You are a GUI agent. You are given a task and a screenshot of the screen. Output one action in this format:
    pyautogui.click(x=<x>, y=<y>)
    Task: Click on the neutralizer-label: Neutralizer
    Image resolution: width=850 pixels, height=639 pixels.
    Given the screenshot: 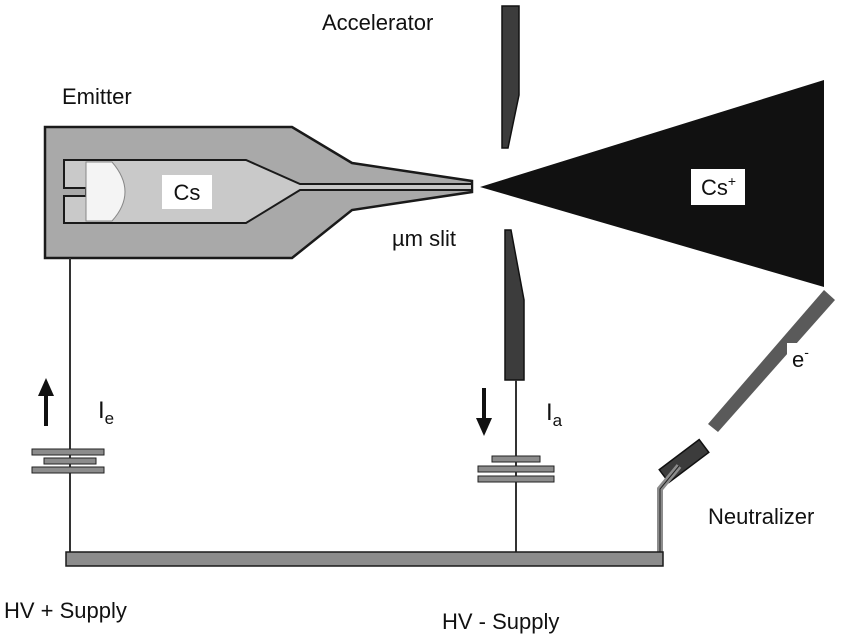 What is the action you would take?
    pyautogui.click(x=761, y=516)
    